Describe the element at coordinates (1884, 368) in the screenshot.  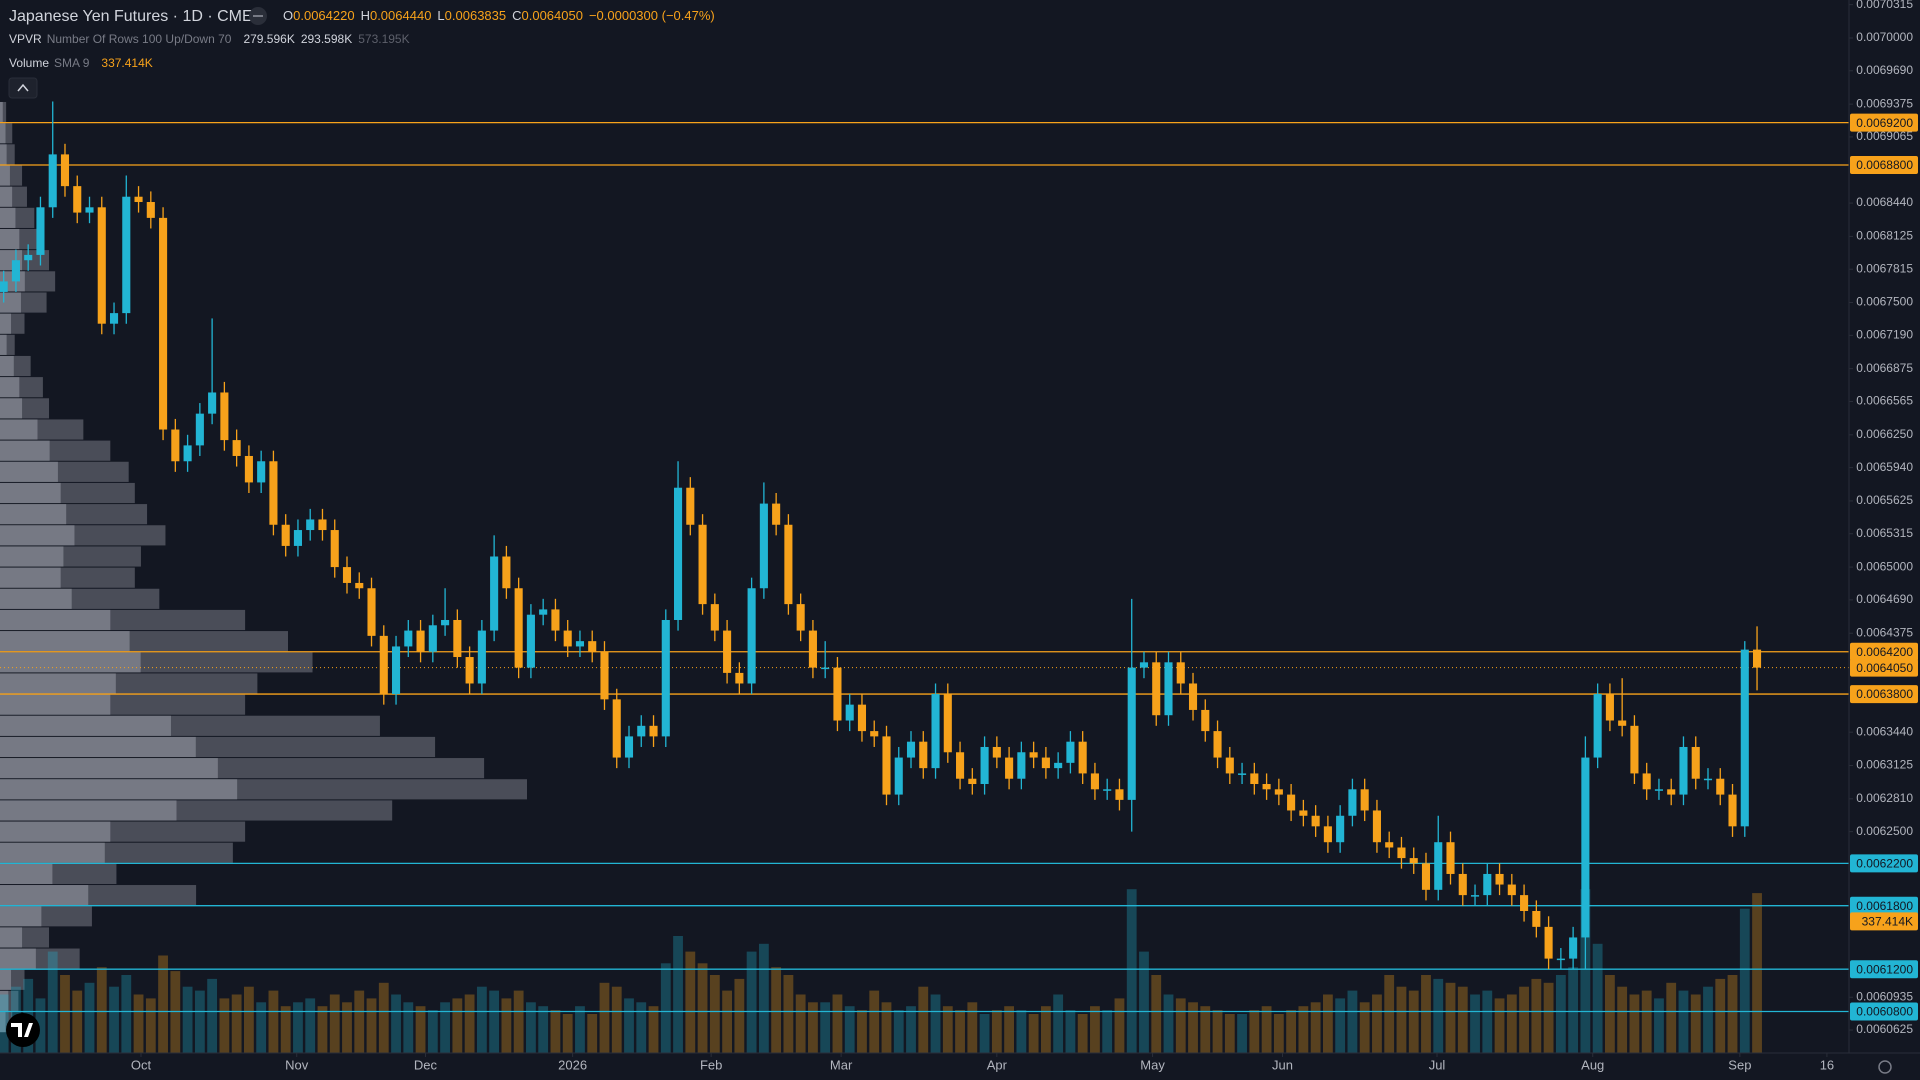
I see `y-tick-label: 0.0066875` at that location.